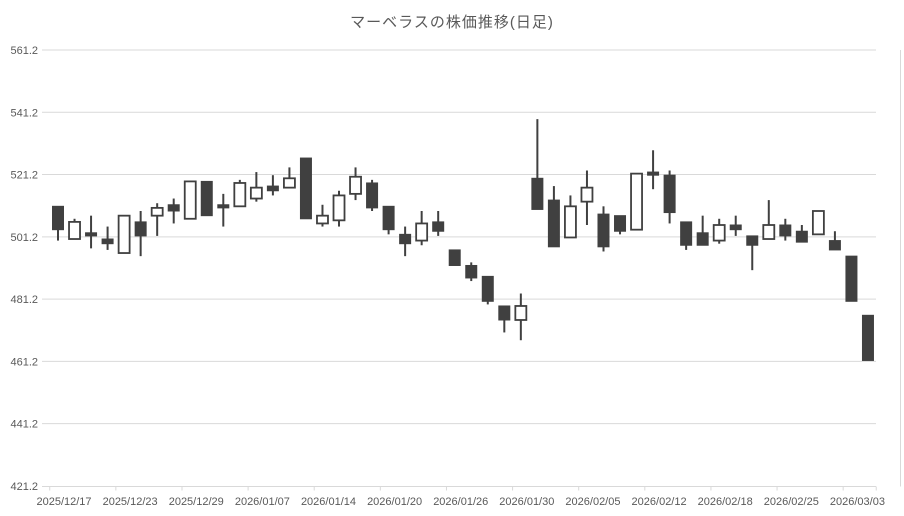 The width and height of the screenshot is (904, 516). I want to click on y-axis-label: 481.2, so click(24, 300).